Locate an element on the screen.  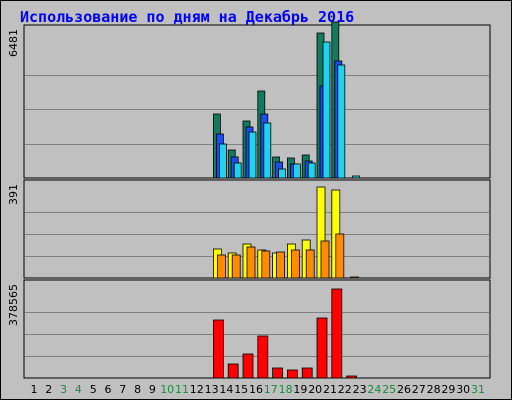
x-tick-label: 18 is located at coordinates (286, 389).